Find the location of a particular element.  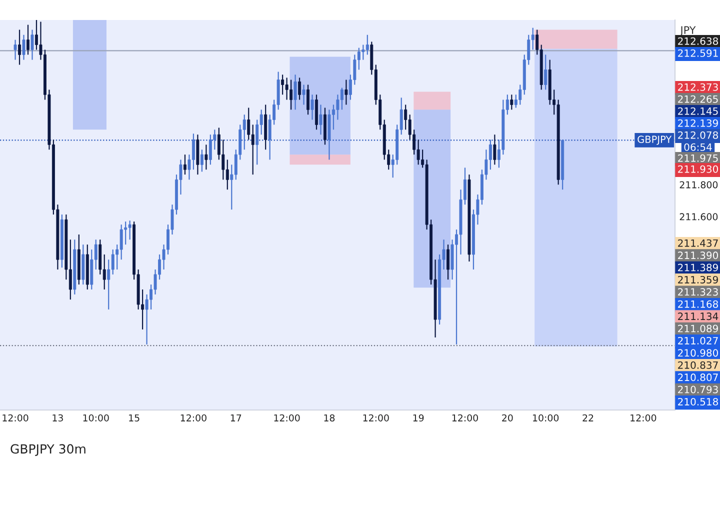

text: 211.975 is located at coordinates (698, 158).